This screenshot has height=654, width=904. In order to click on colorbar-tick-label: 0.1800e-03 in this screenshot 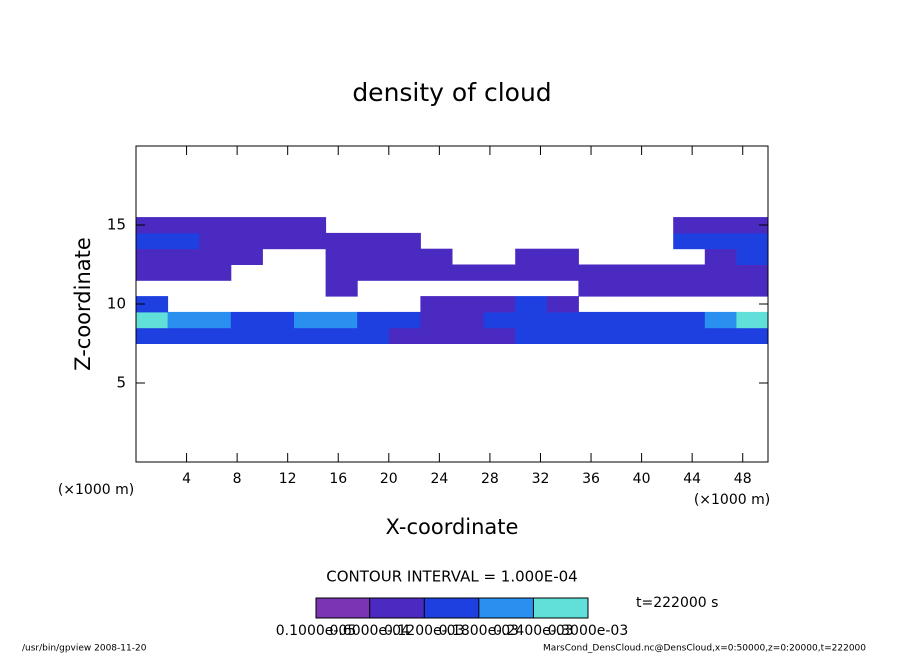, I will do `click(479, 631)`.